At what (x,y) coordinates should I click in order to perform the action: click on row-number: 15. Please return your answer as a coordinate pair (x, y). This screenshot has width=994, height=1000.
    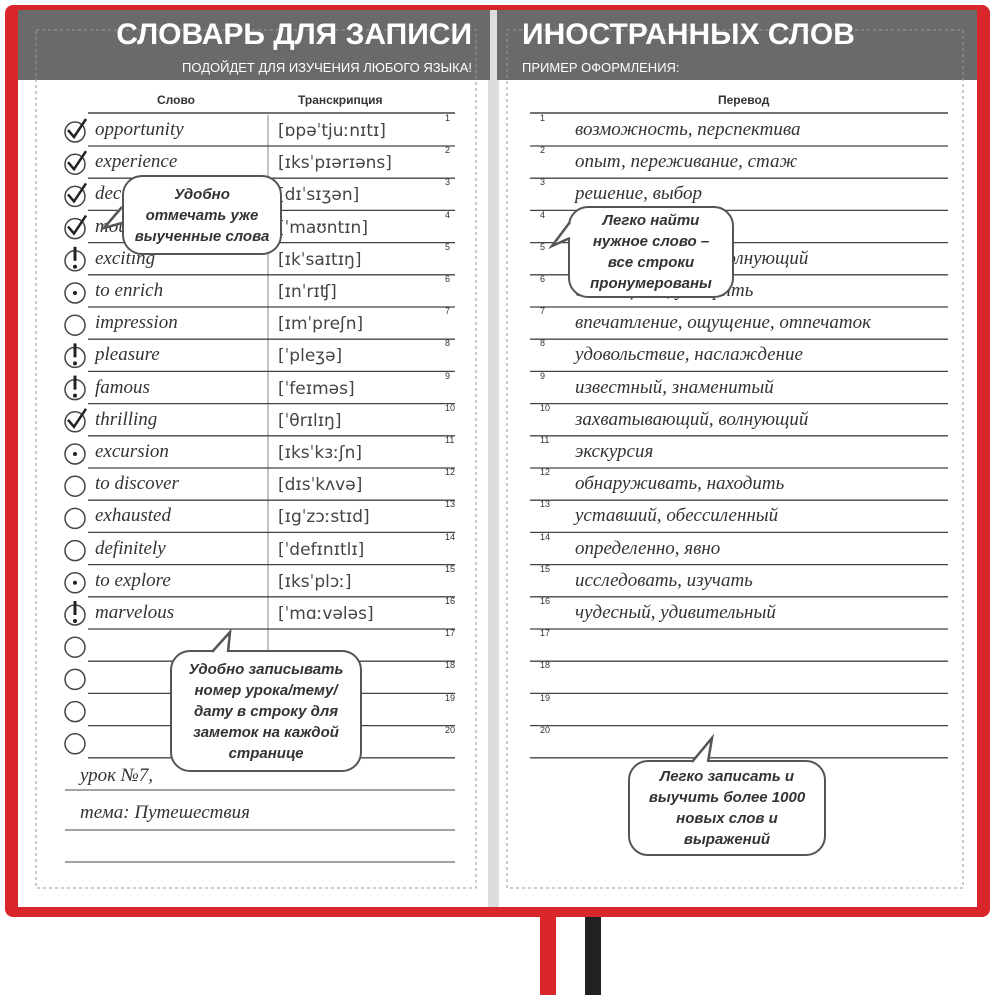
    Looking at the image, I should click on (545, 568).